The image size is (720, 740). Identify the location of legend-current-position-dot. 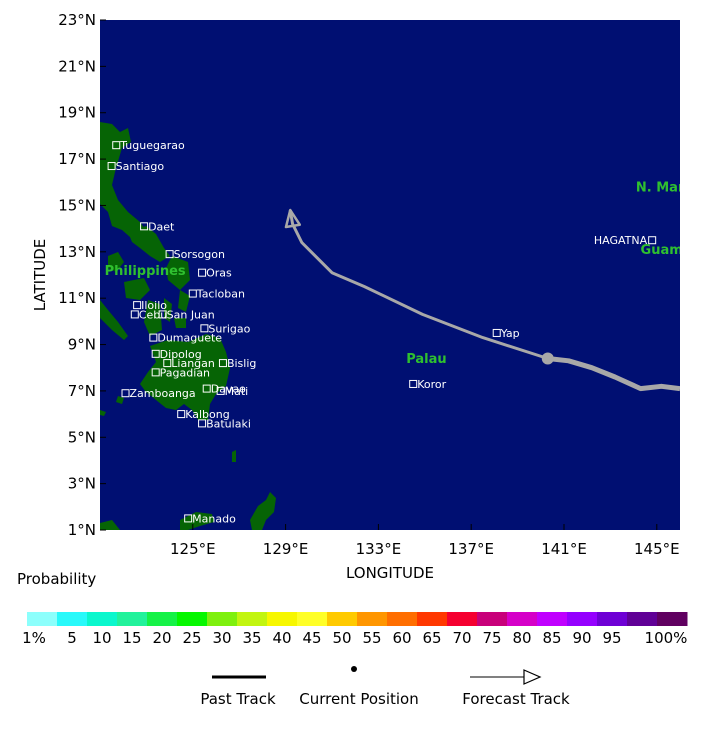
(354, 669).